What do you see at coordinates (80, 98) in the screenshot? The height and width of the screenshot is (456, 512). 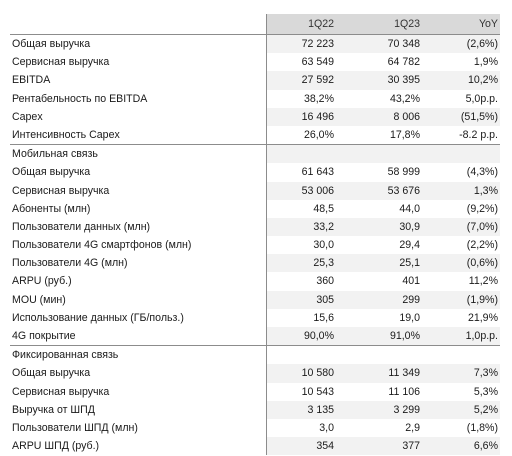 I see `row-label: Рентабельность по EBITDA` at bounding box center [80, 98].